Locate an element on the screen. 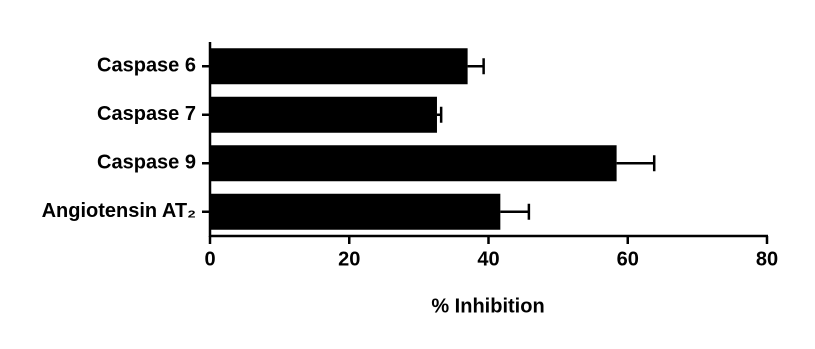  x-tick-label: 80 is located at coordinates (767, 259).